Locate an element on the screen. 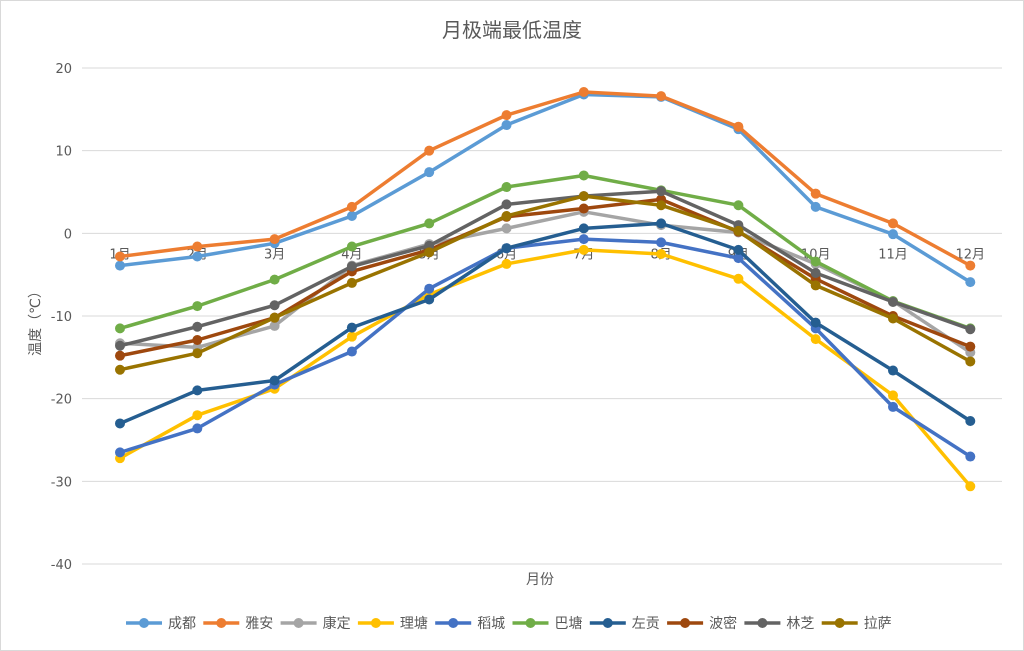 This screenshot has height=651, width=1024. legend-item: 理塘 is located at coordinates (392, 624).